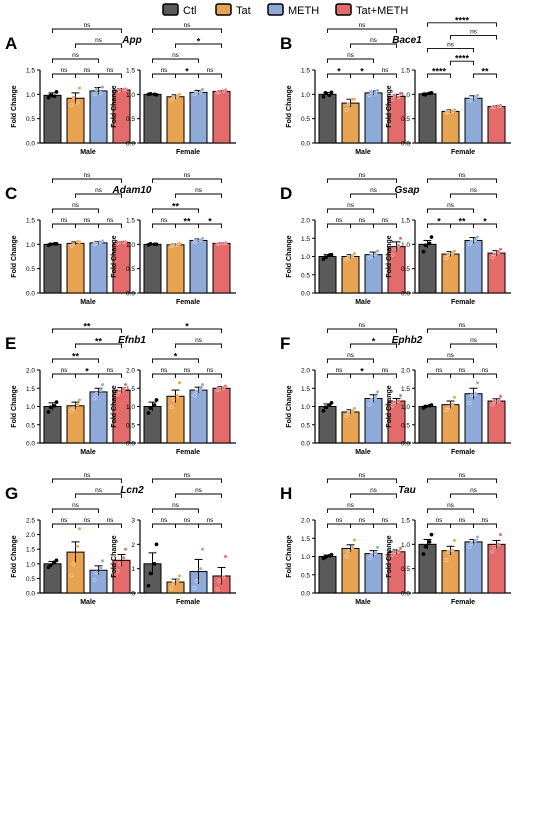 The height and width of the screenshot is (817, 550). Describe the element at coordinates (133, 594) in the screenshot. I see `y-tick-label: 0` at that location.